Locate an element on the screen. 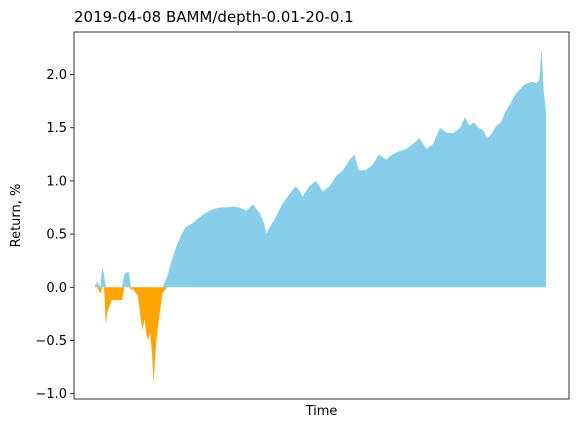 This screenshot has height=429, width=582. y-tick-label: 1.0 is located at coordinates (56, 181).